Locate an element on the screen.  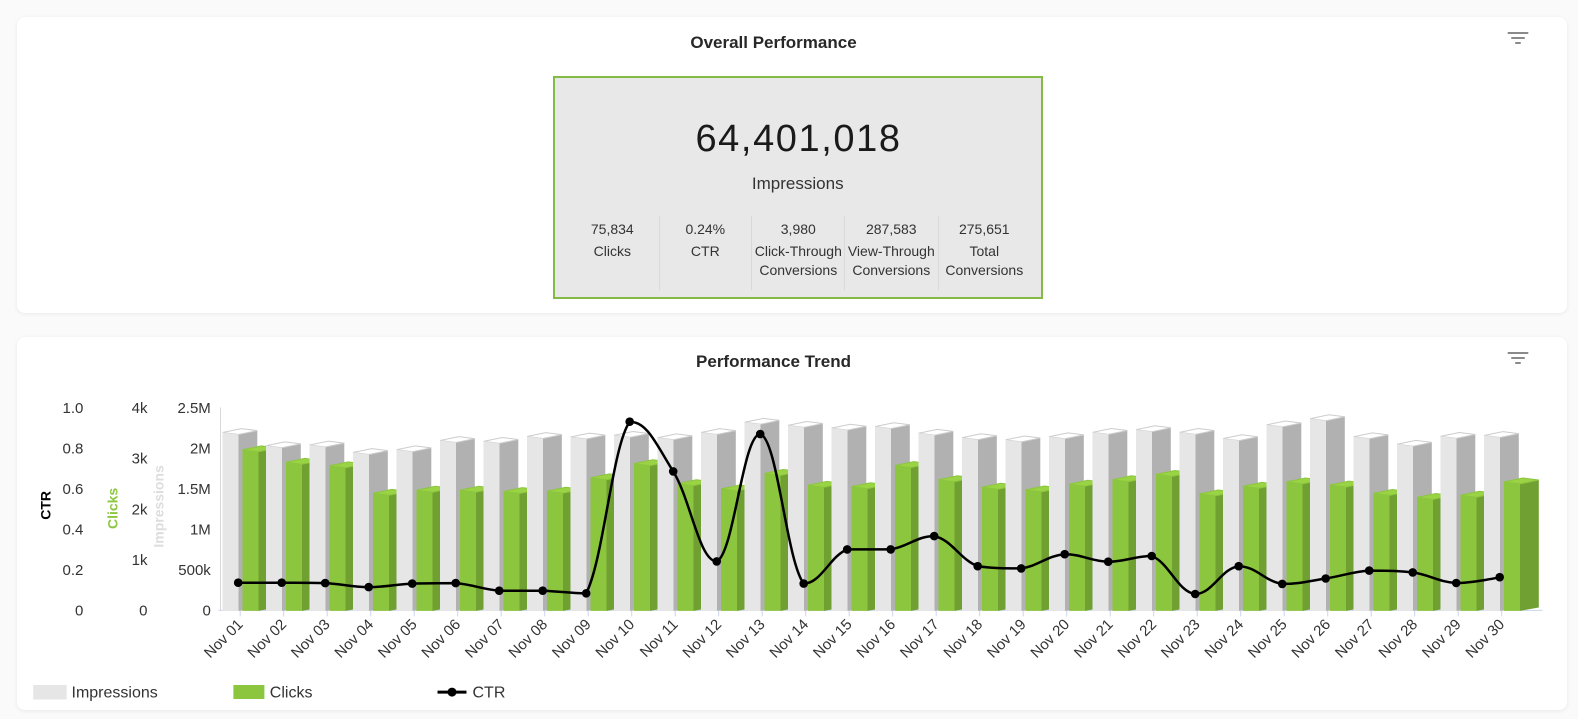
svg-text: Nov 24 is located at coordinates (1224, 639).